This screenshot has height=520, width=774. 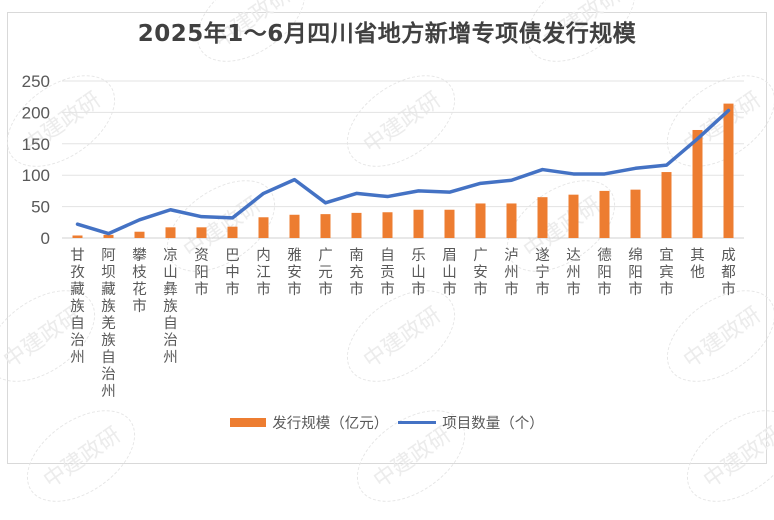 I want to click on line-swatch-icon, so click(x=417, y=422).